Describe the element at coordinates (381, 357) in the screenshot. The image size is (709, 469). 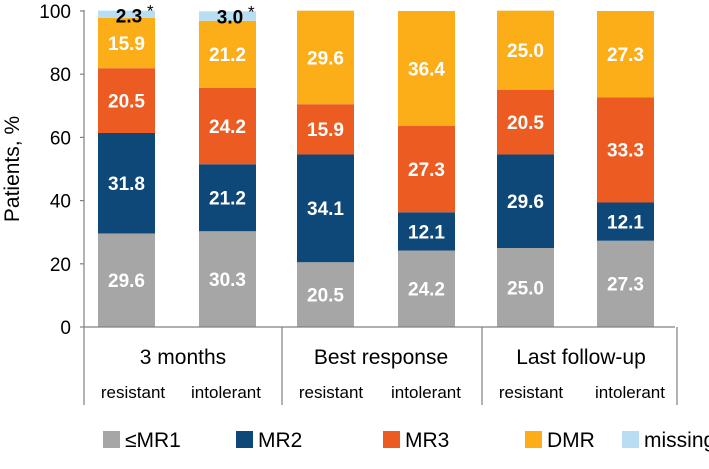
I see `x-group-label: Best response` at that location.